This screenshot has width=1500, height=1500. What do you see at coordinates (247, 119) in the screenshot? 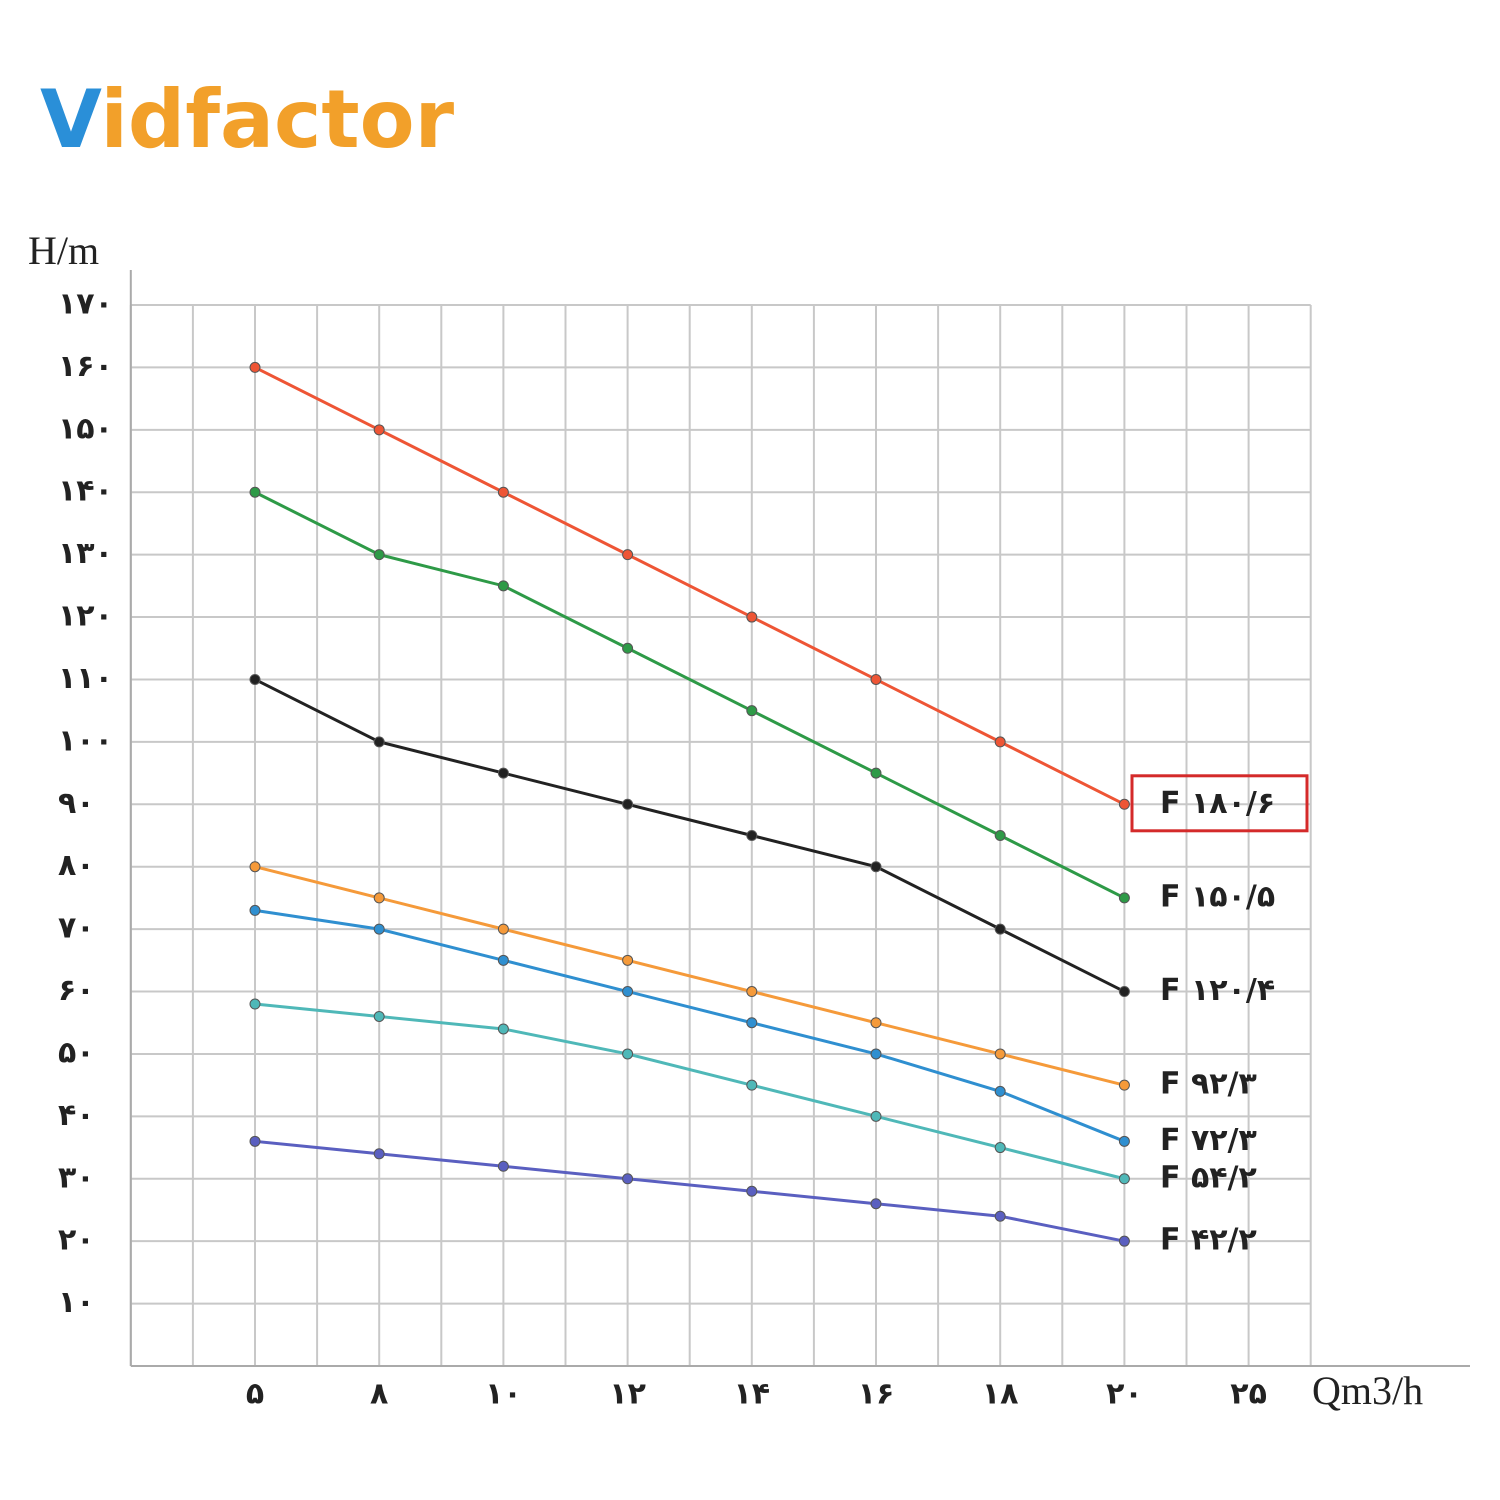
I see `logo: Vidfactor` at bounding box center [247, 119].